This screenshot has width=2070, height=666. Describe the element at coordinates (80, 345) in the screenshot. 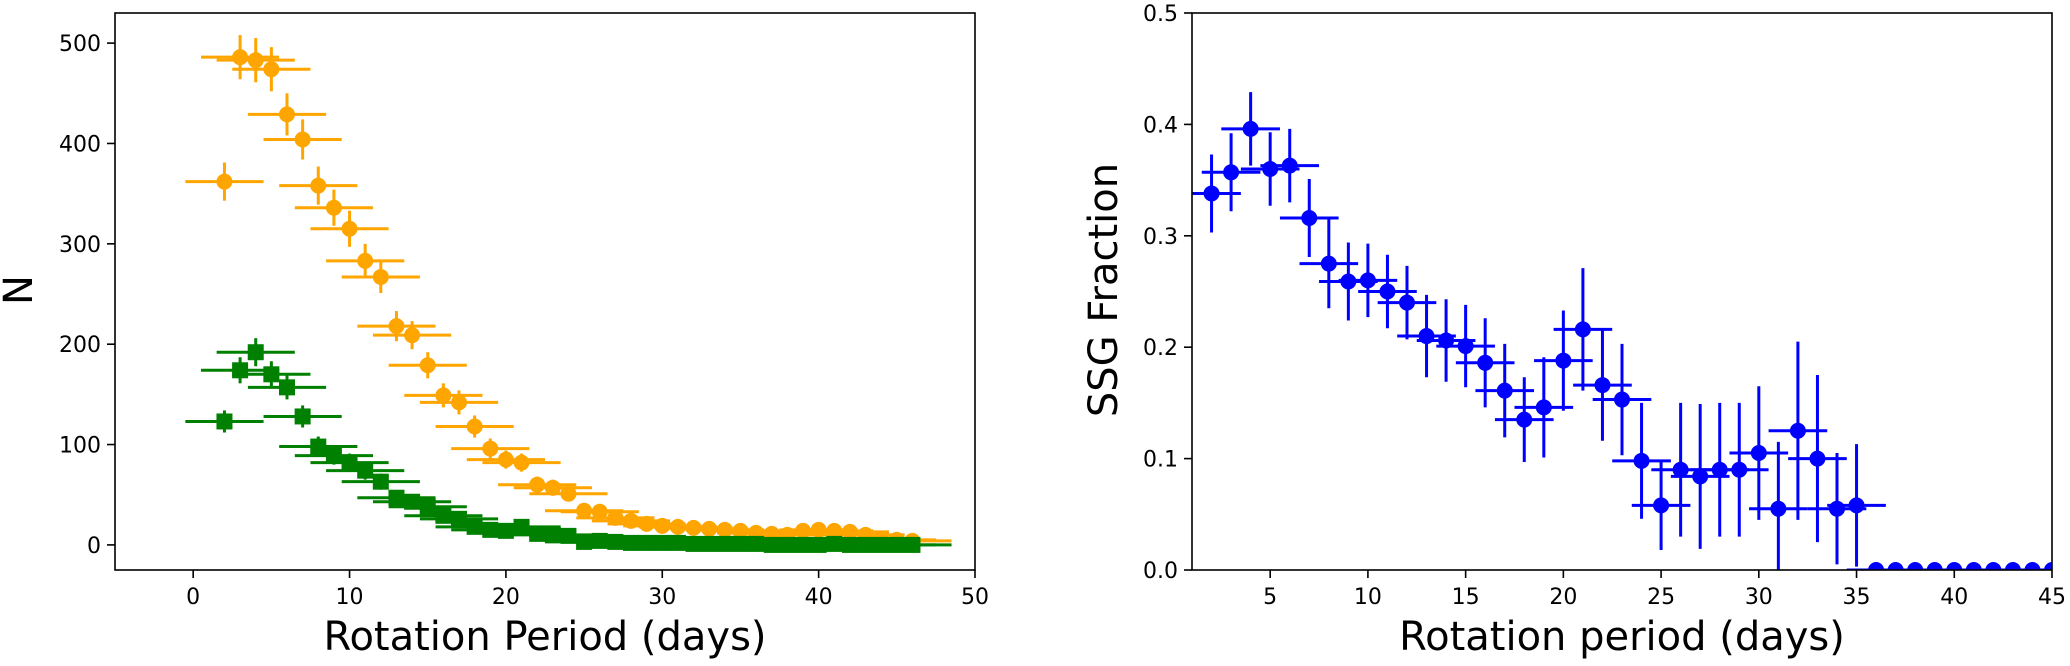

I see `y-tick-label: 200` at that location.